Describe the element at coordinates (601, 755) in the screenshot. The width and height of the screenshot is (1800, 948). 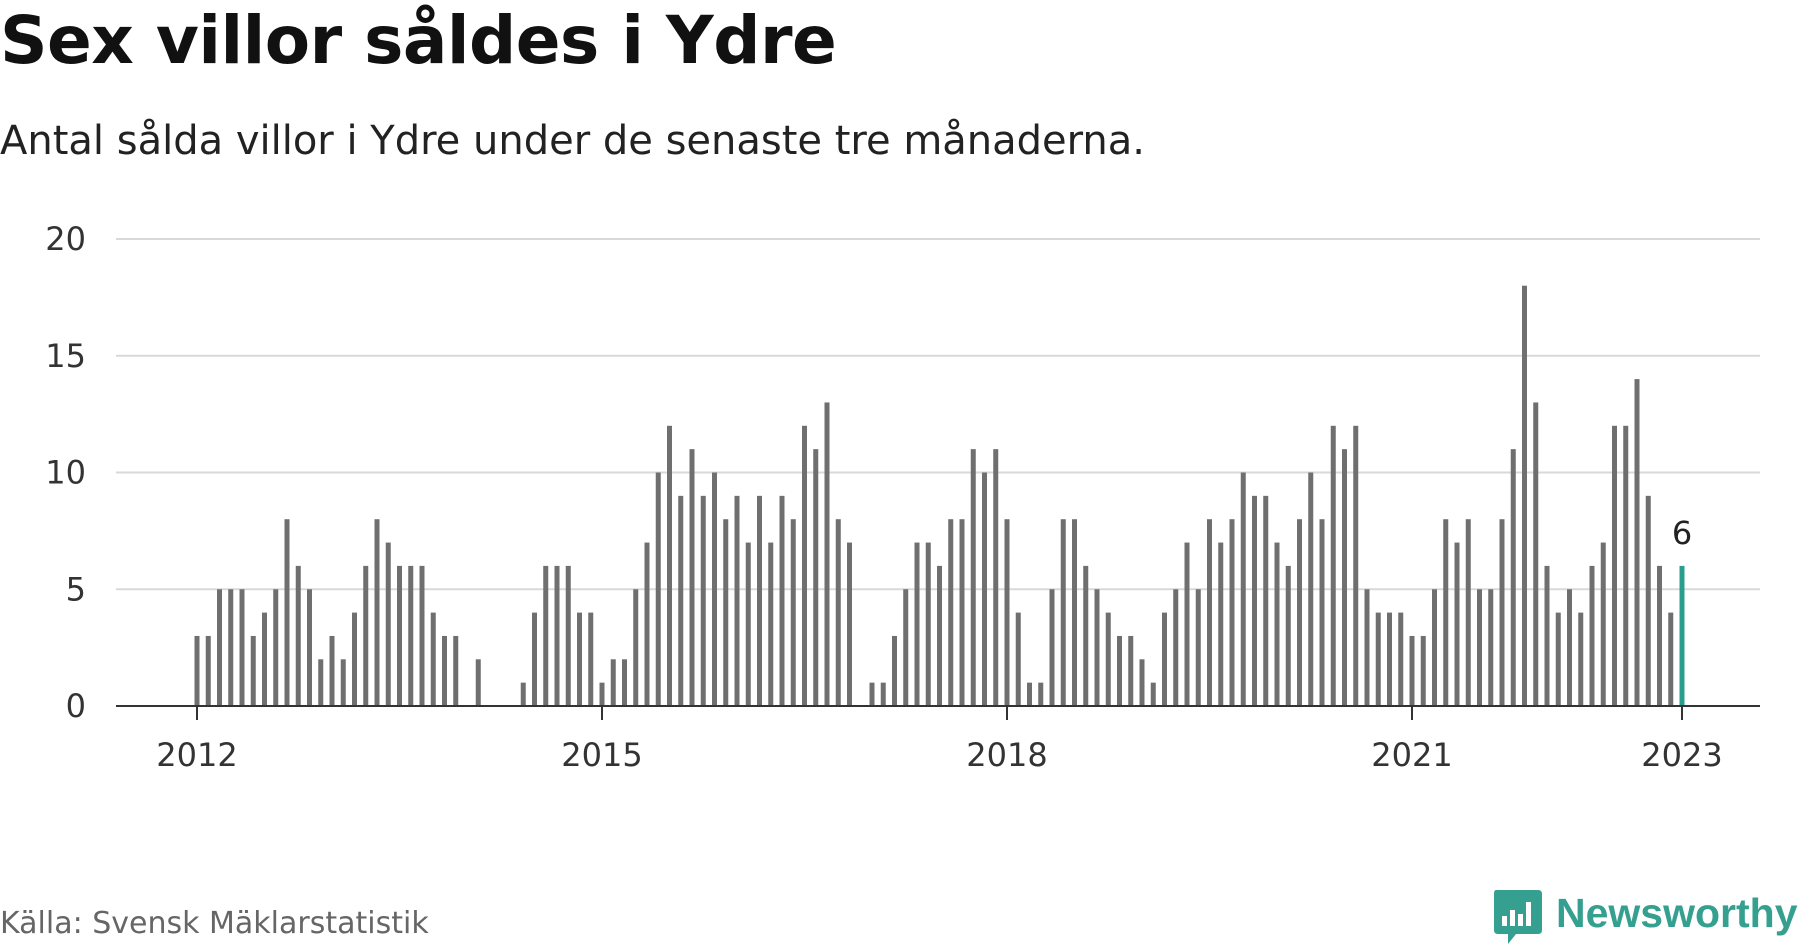
I see `x-tick-label: 2015` at that location.